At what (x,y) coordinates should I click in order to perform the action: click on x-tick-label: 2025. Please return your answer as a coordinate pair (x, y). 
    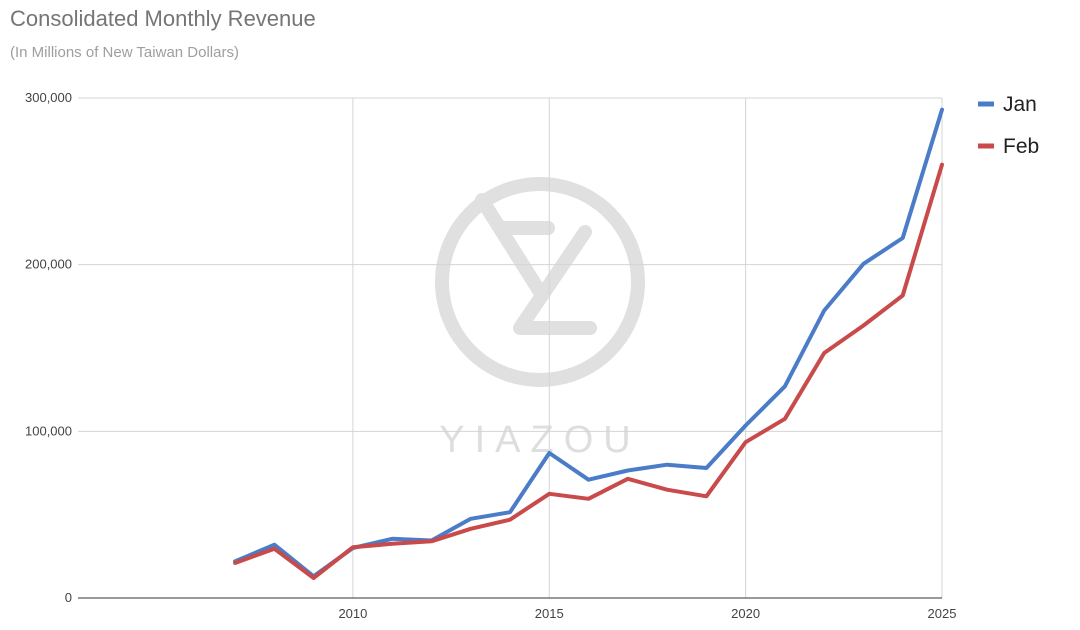
    Looking at the image, I should click on (942, 613).